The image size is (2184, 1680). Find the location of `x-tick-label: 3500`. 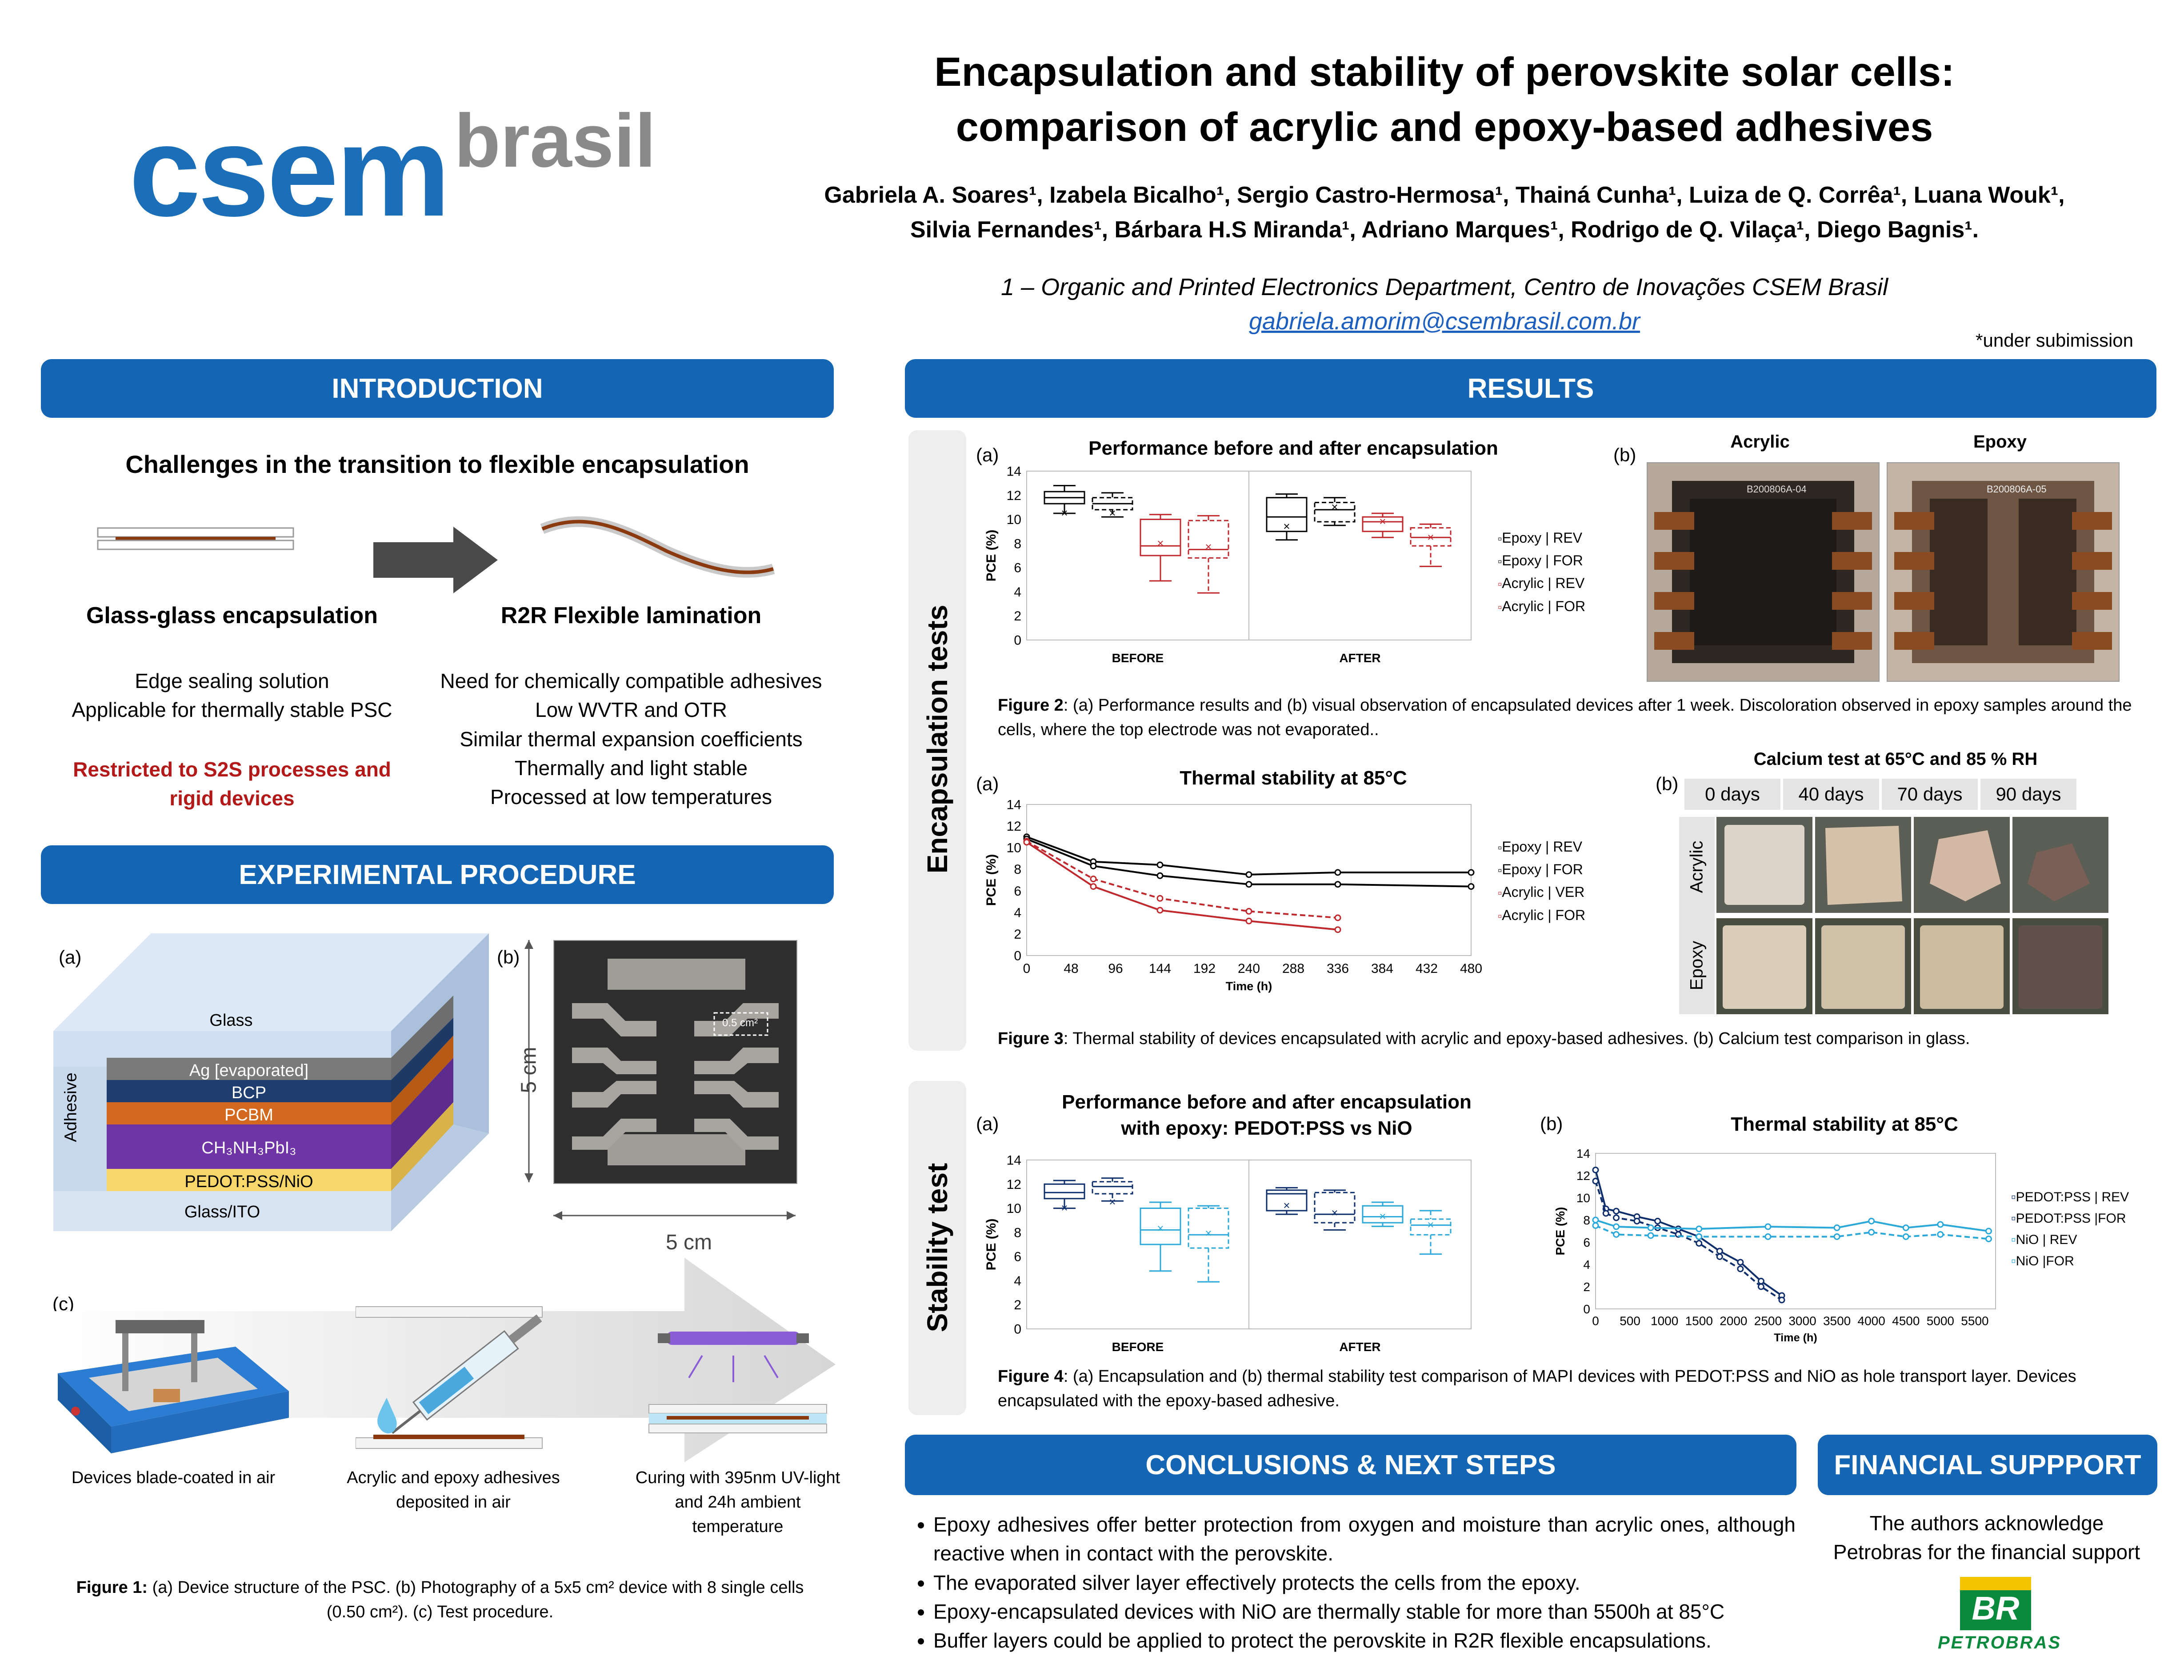

x-tick-label: 3500 is located at coordinates (1837, 1321).